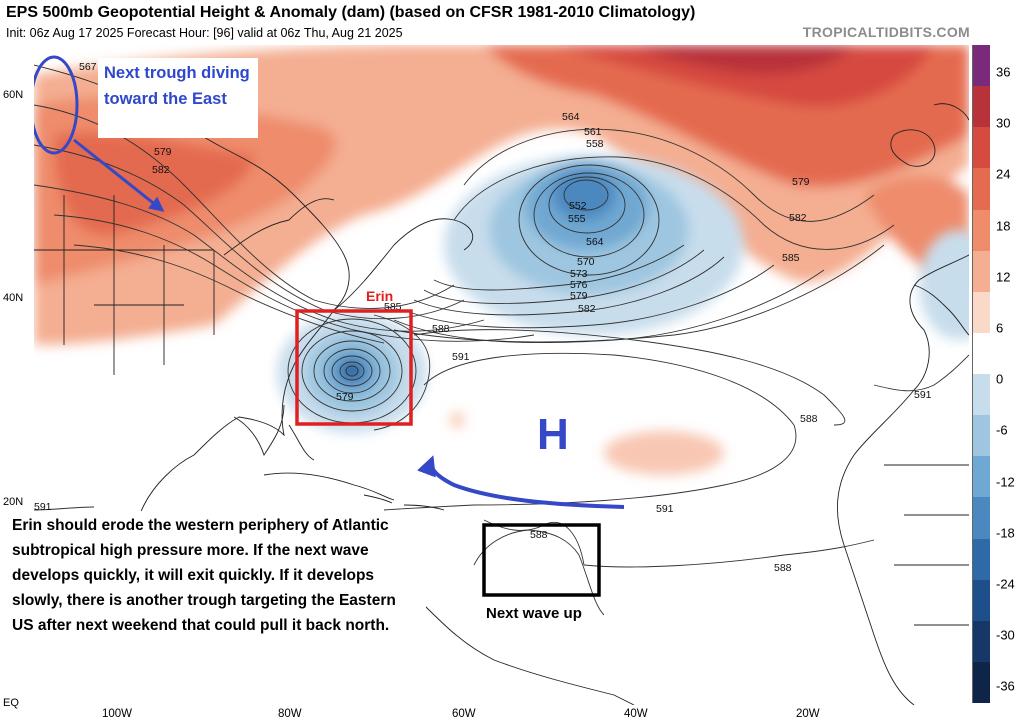 This screenshot has width=1024, height=724. What do you see at coordinates (1005, 686) in the screenshot?
I see `colorbar-tick-label: -36` at bounding box center [1005, 686].